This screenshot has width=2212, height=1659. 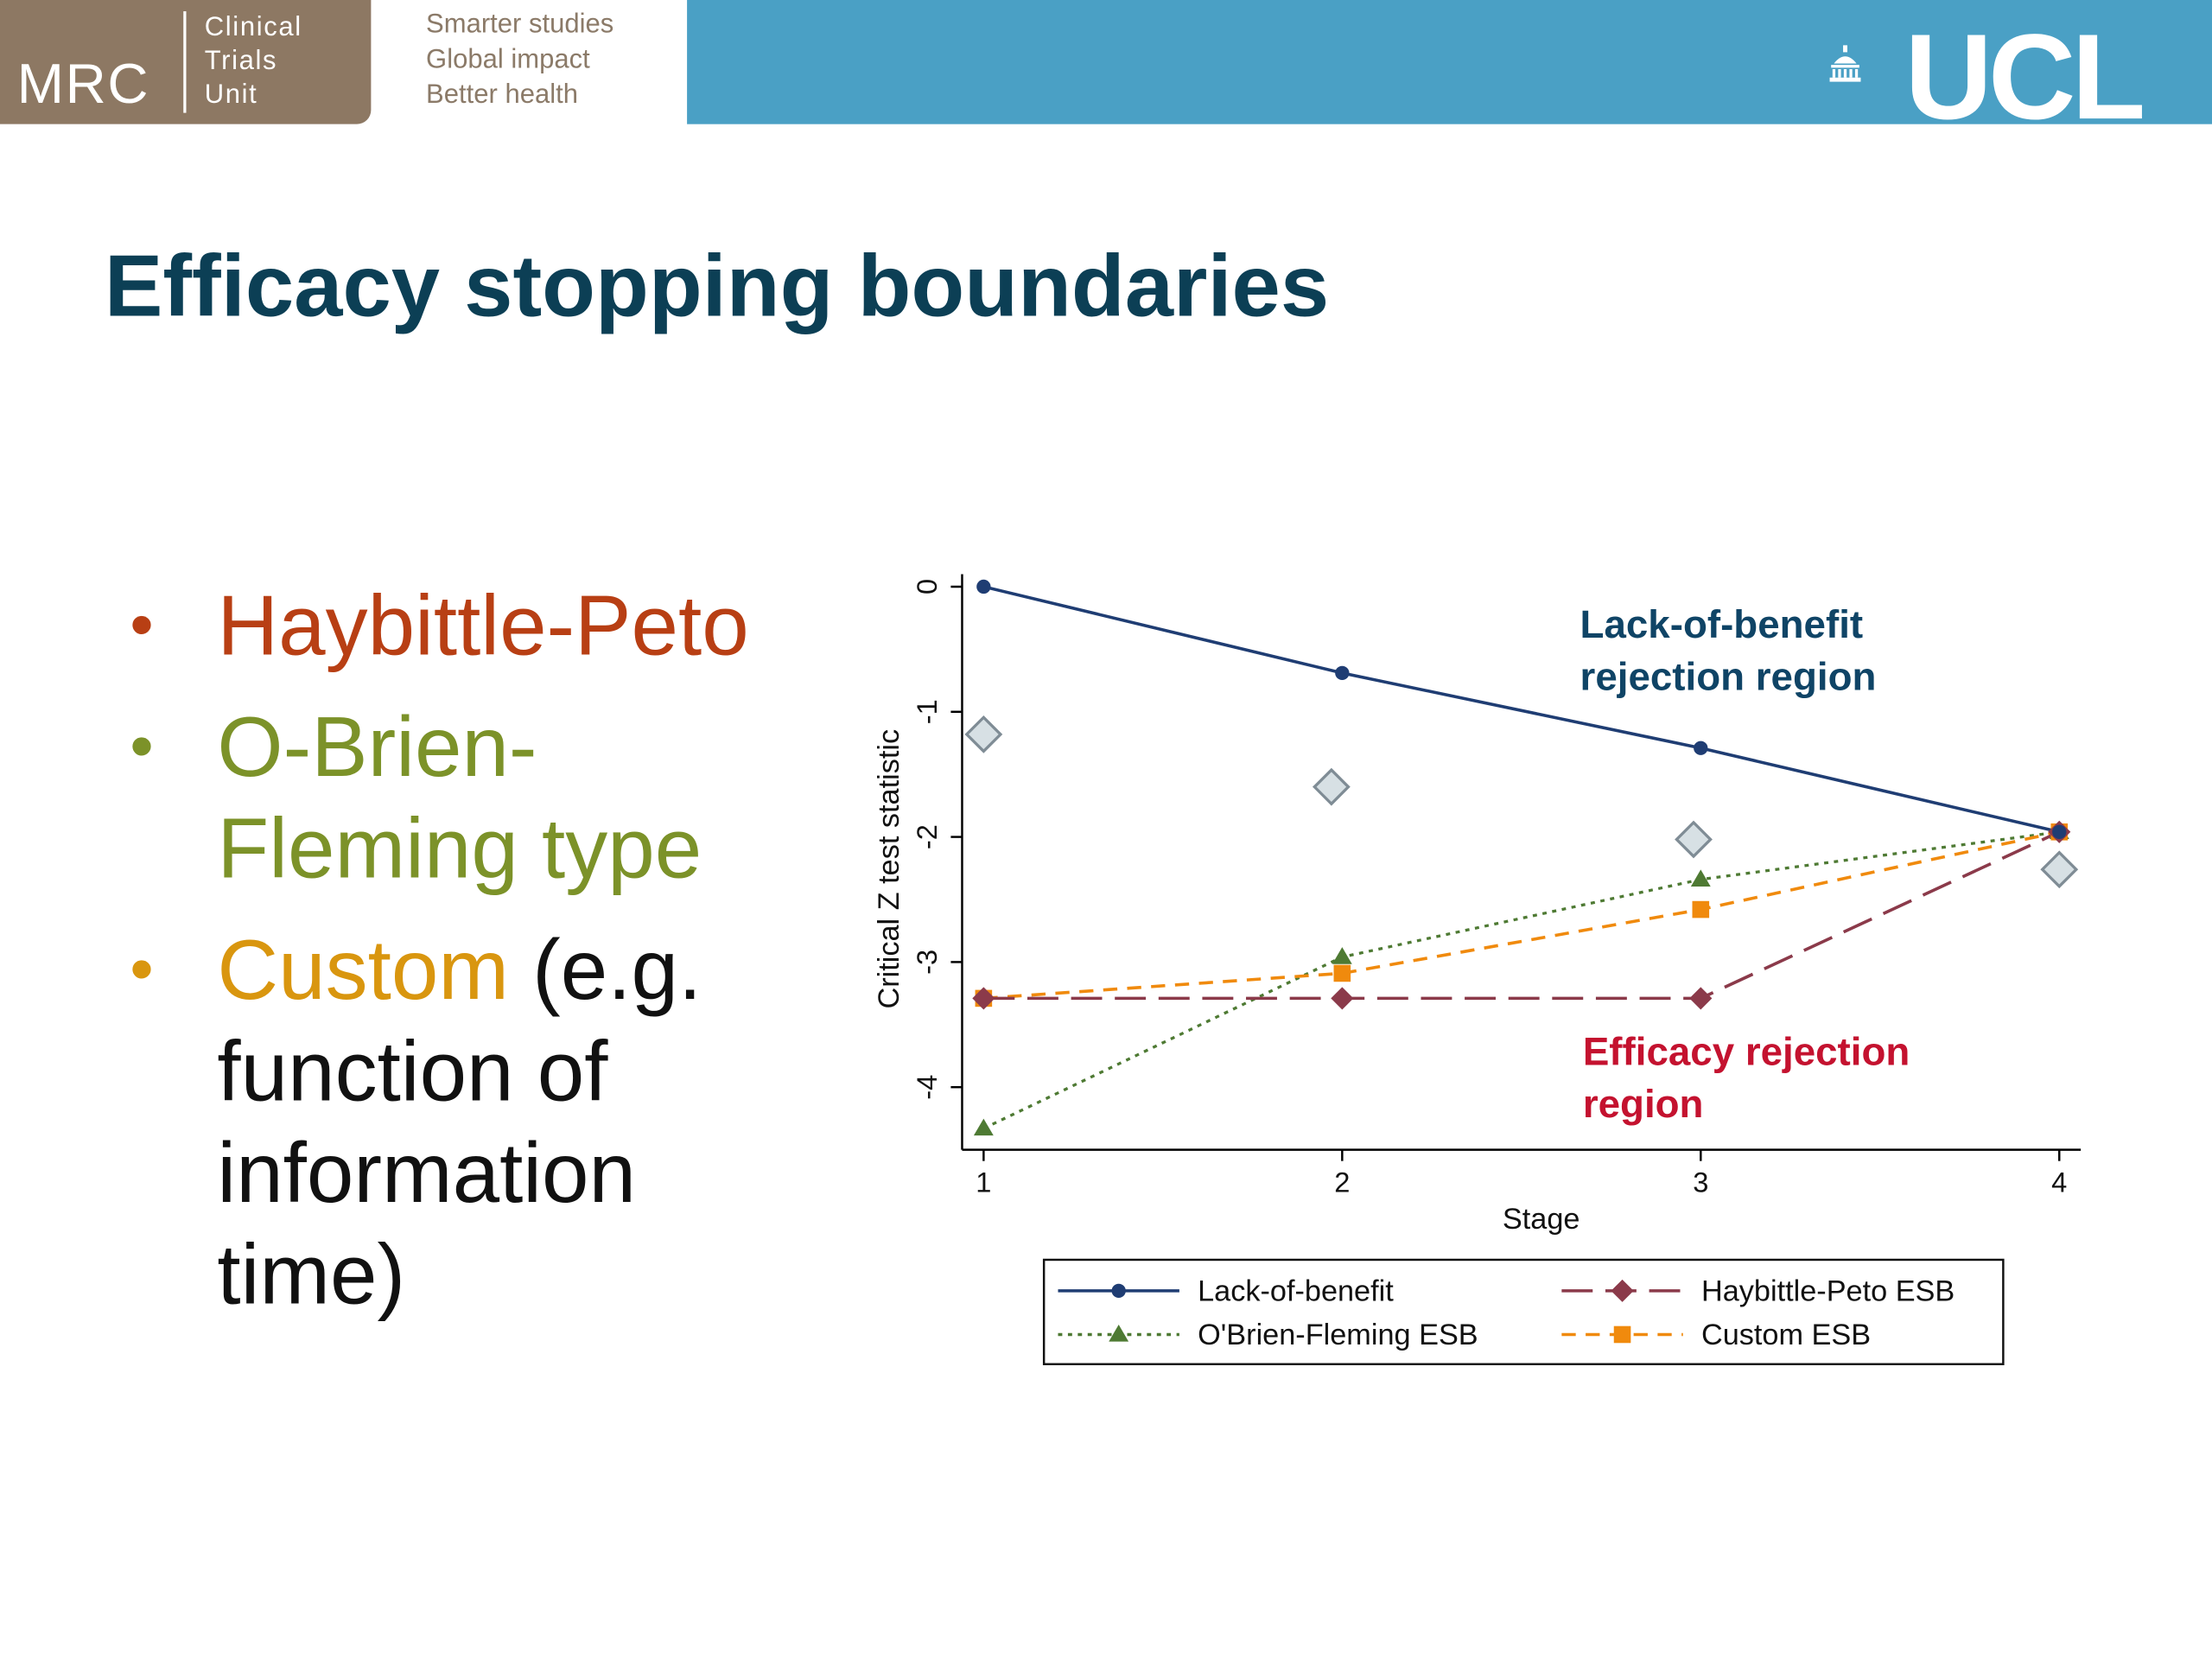 I want to click on legend-label: Lack-of-benefit, so click(x=1296, y=1290).